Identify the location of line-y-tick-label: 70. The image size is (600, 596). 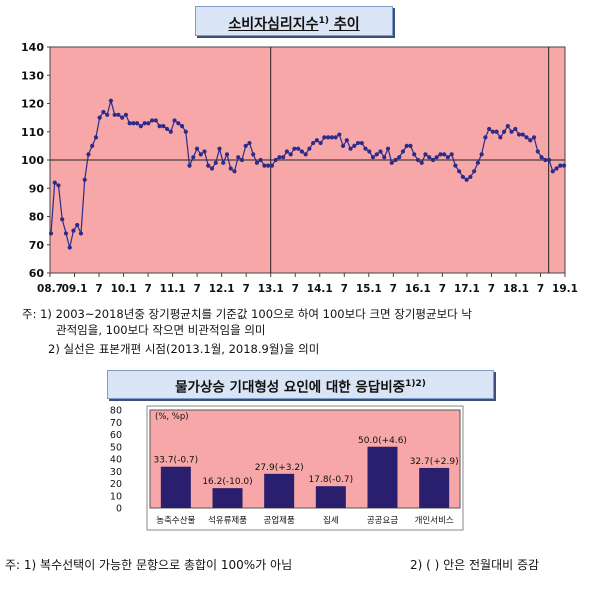
(37, 245).